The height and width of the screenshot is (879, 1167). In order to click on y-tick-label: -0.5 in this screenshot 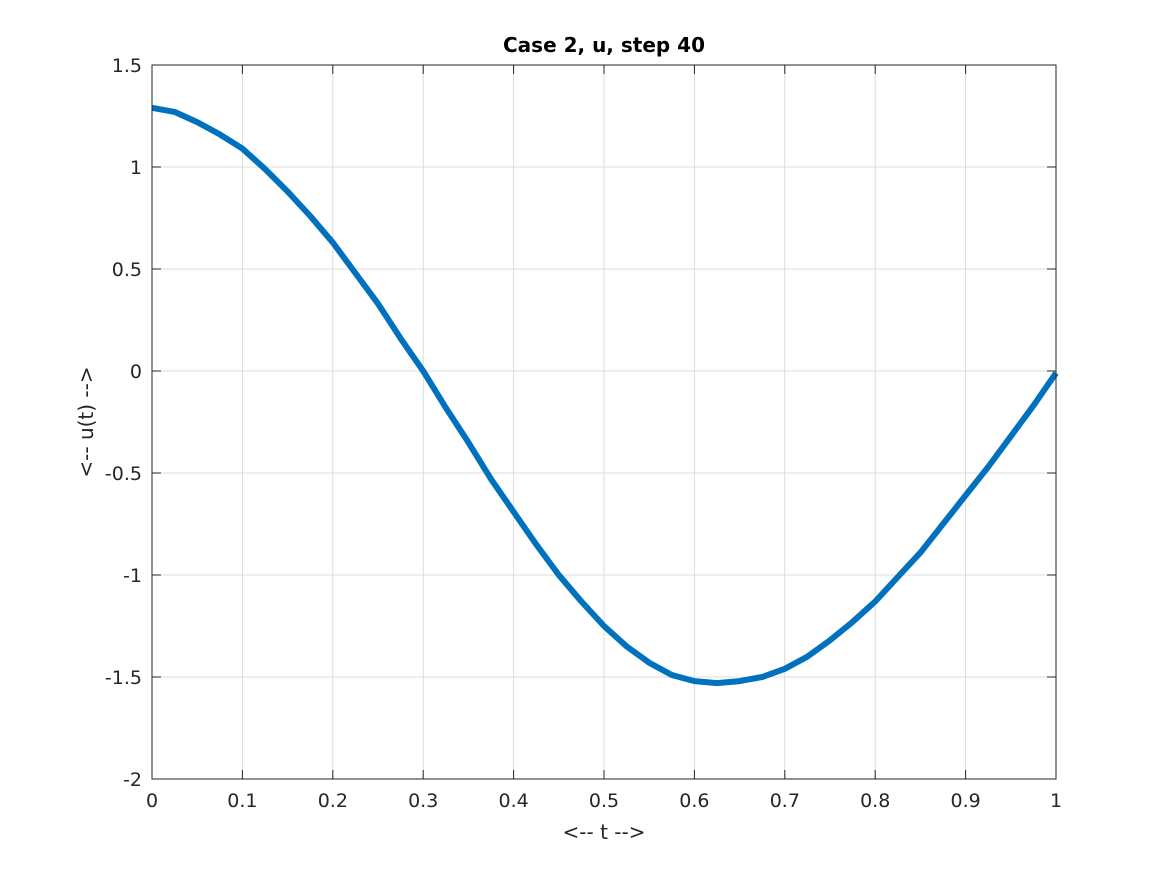, I will do `click(123, 474)`.